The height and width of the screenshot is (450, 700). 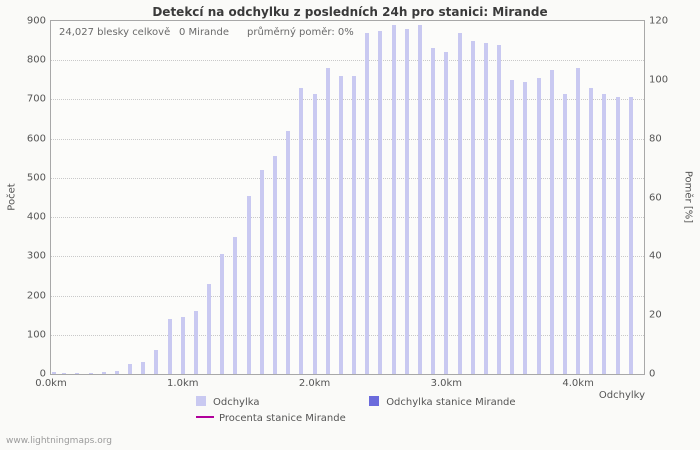 I want to click on legend-label: Procenta stanice Mirande, so click(x=282, y=418).